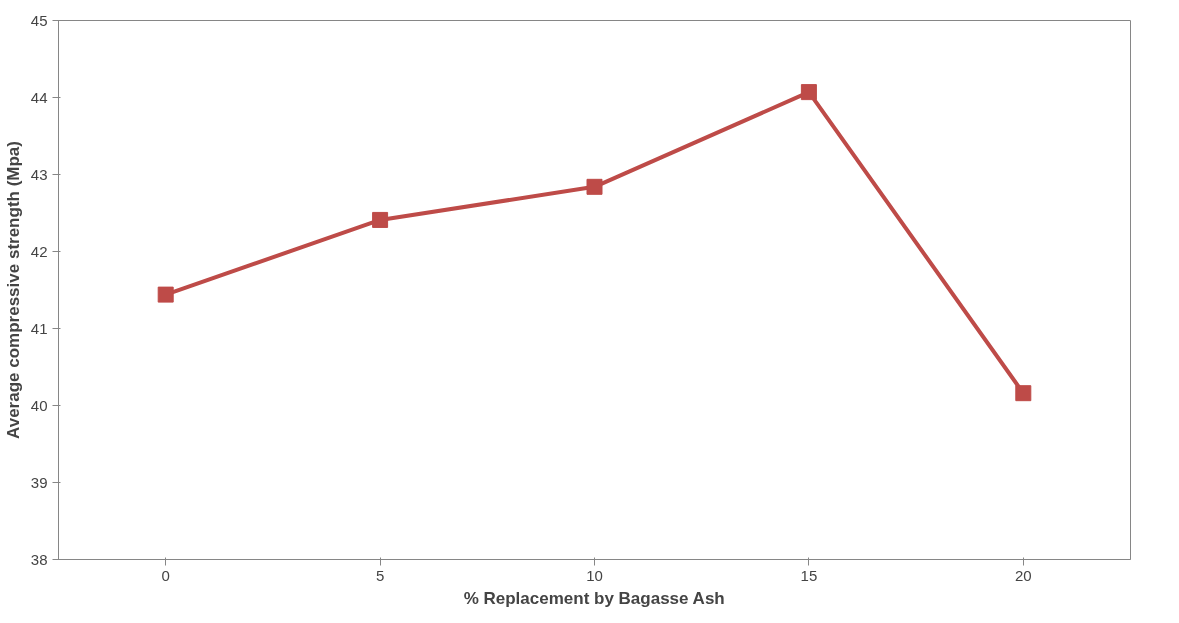 The height and width of the screenshot is (623, 1179). I want to click on x-tick-label: 5, so click(380, 575).